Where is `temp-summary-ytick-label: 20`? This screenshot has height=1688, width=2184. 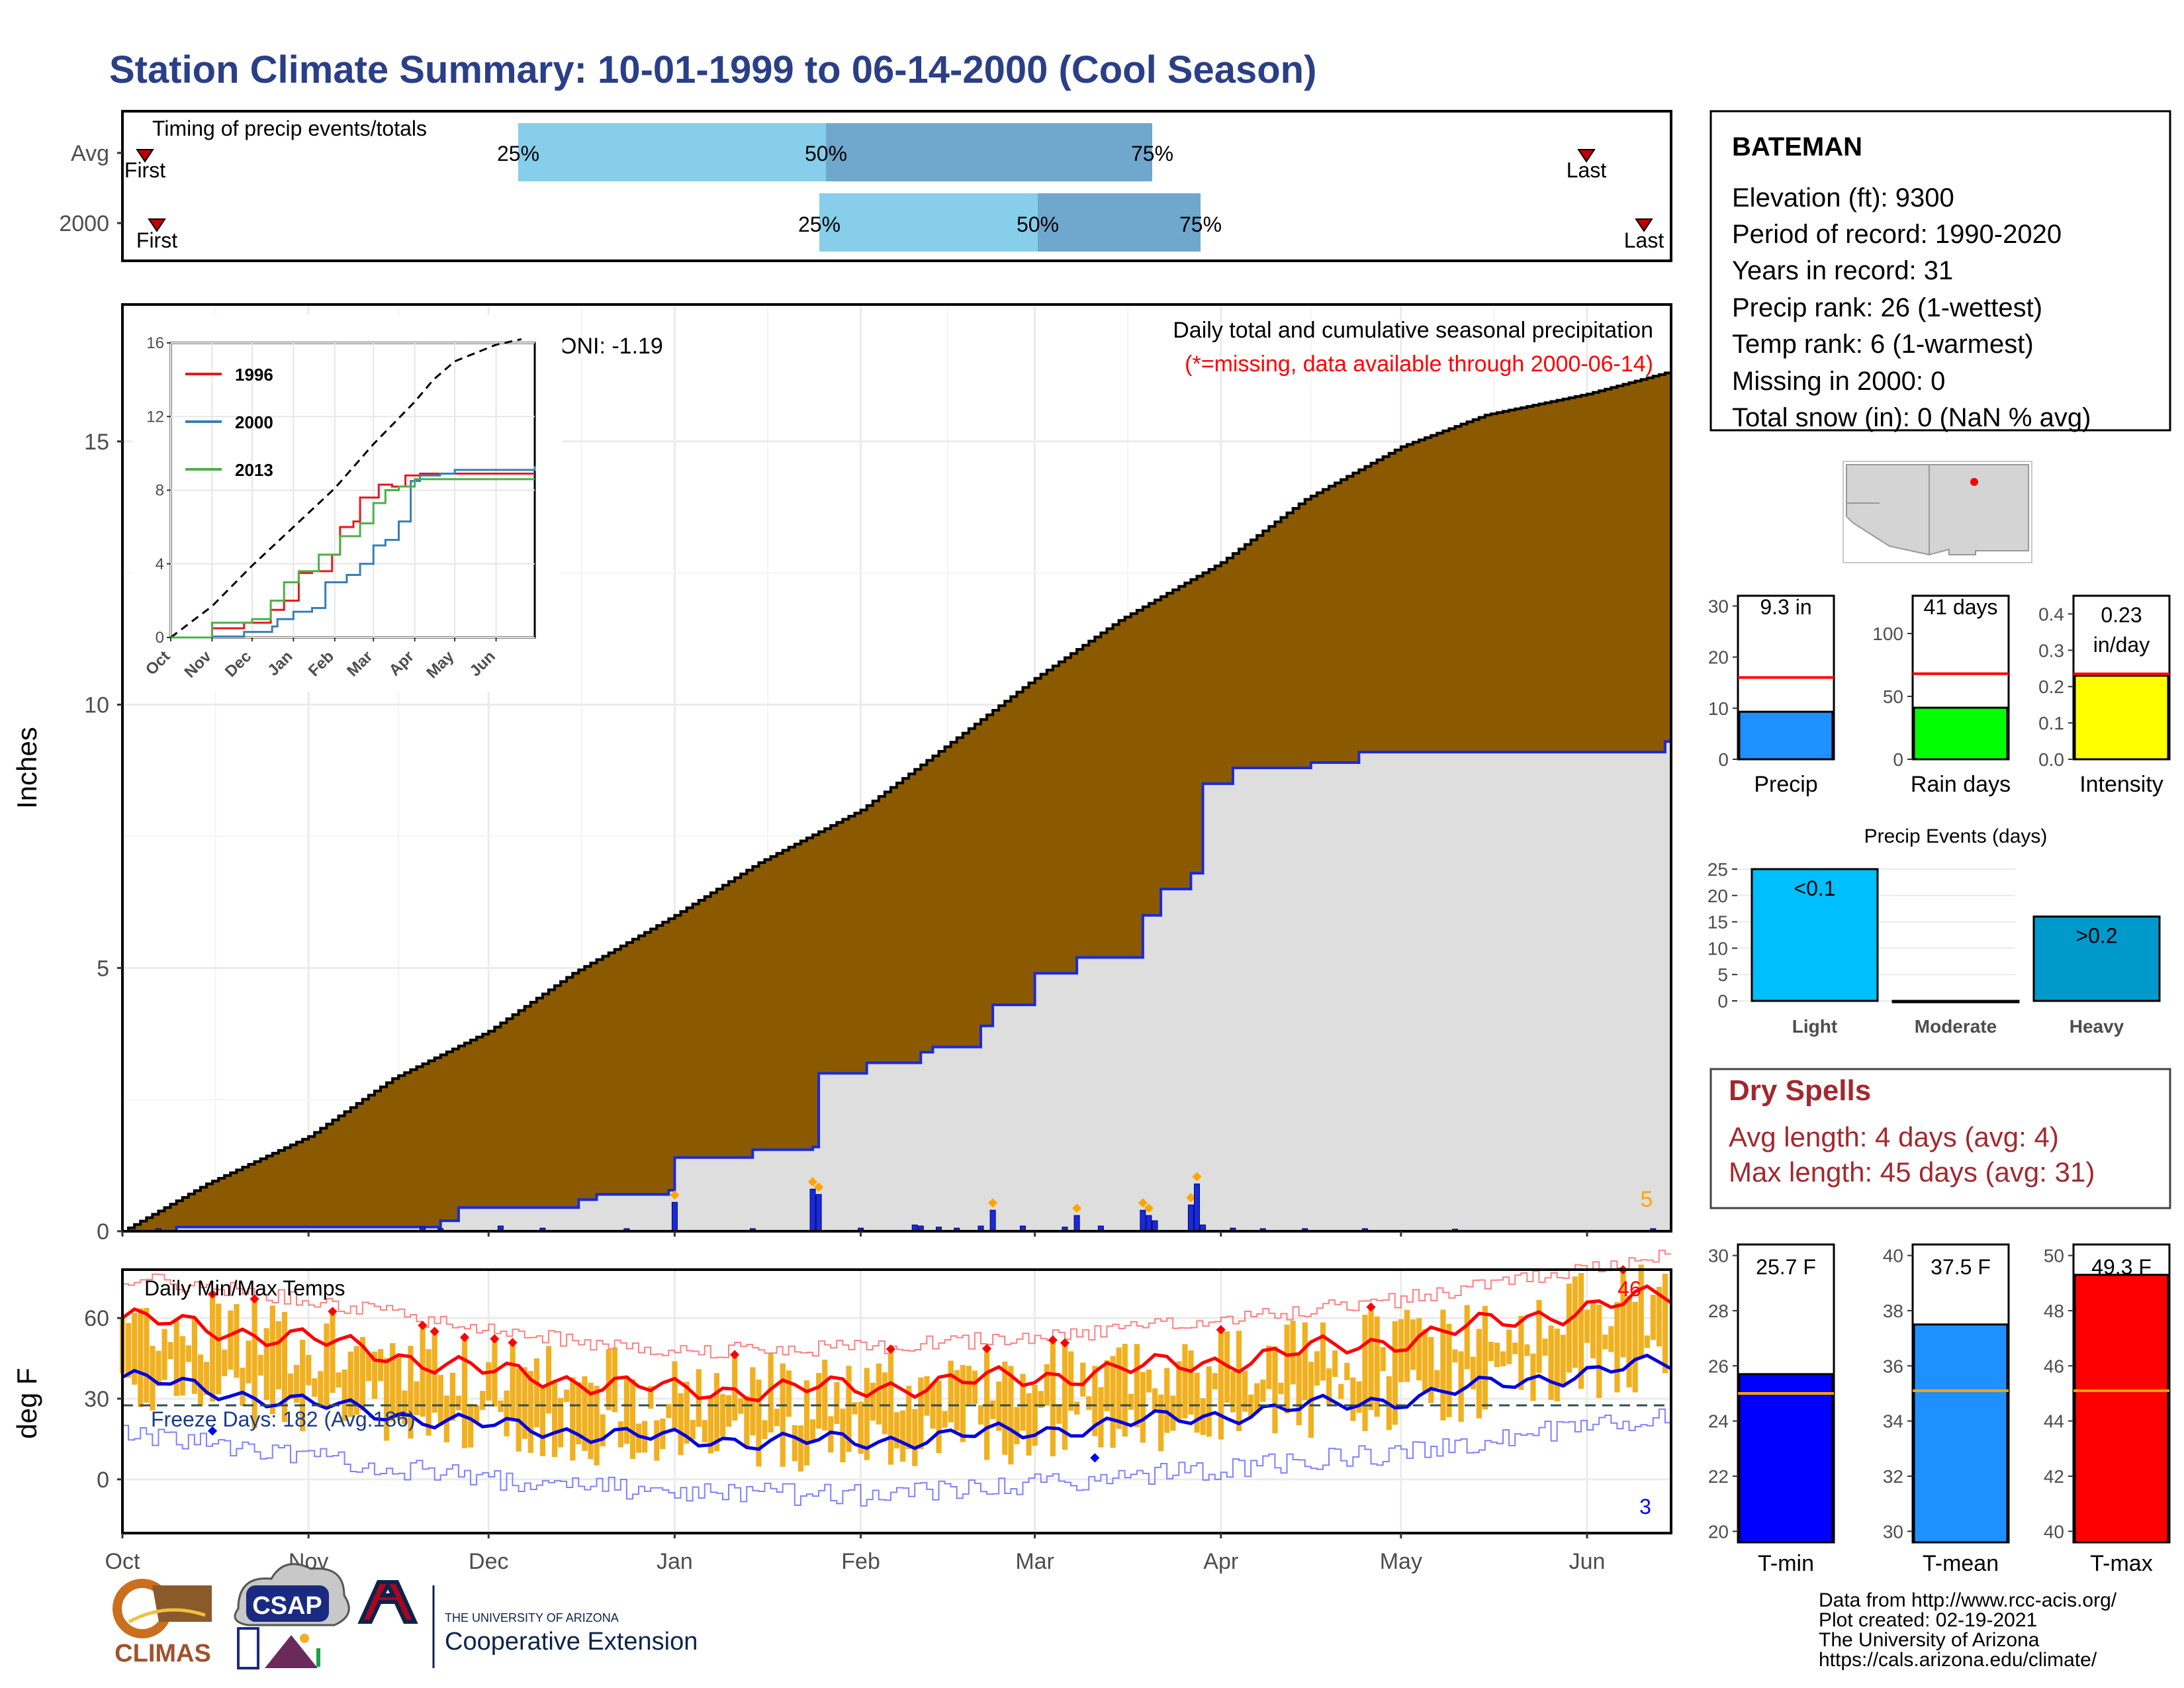 temp-summary-ytick-label: 20 is located at coordinates (1718, 1531).